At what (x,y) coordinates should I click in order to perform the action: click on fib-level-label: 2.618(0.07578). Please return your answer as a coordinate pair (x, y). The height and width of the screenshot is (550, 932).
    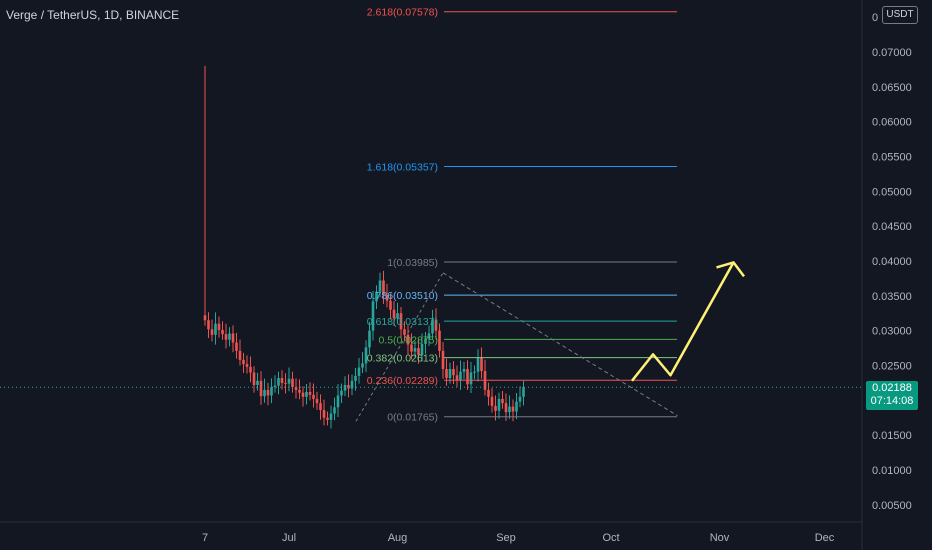
    Looking at the image, I should click on (402, 13).